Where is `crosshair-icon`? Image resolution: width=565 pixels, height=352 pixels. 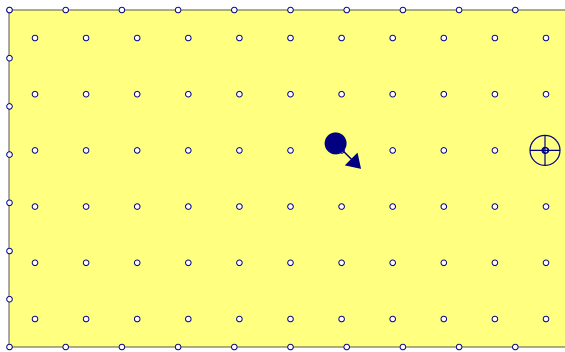 crosshair-icon is located at coordinates (545, 150).